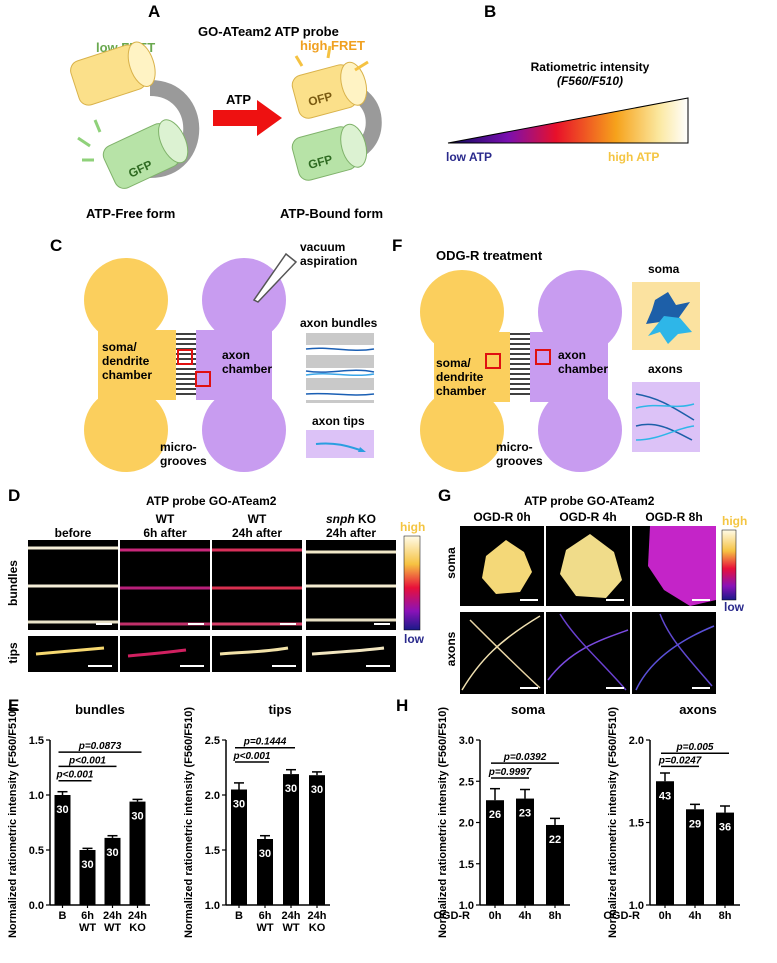 The height and width of the screenshot is (963, 777). What do you see at coordinates (185, 357) in the screenshot?
I see `roi-box-bundles` at bounding box center [185, 357].